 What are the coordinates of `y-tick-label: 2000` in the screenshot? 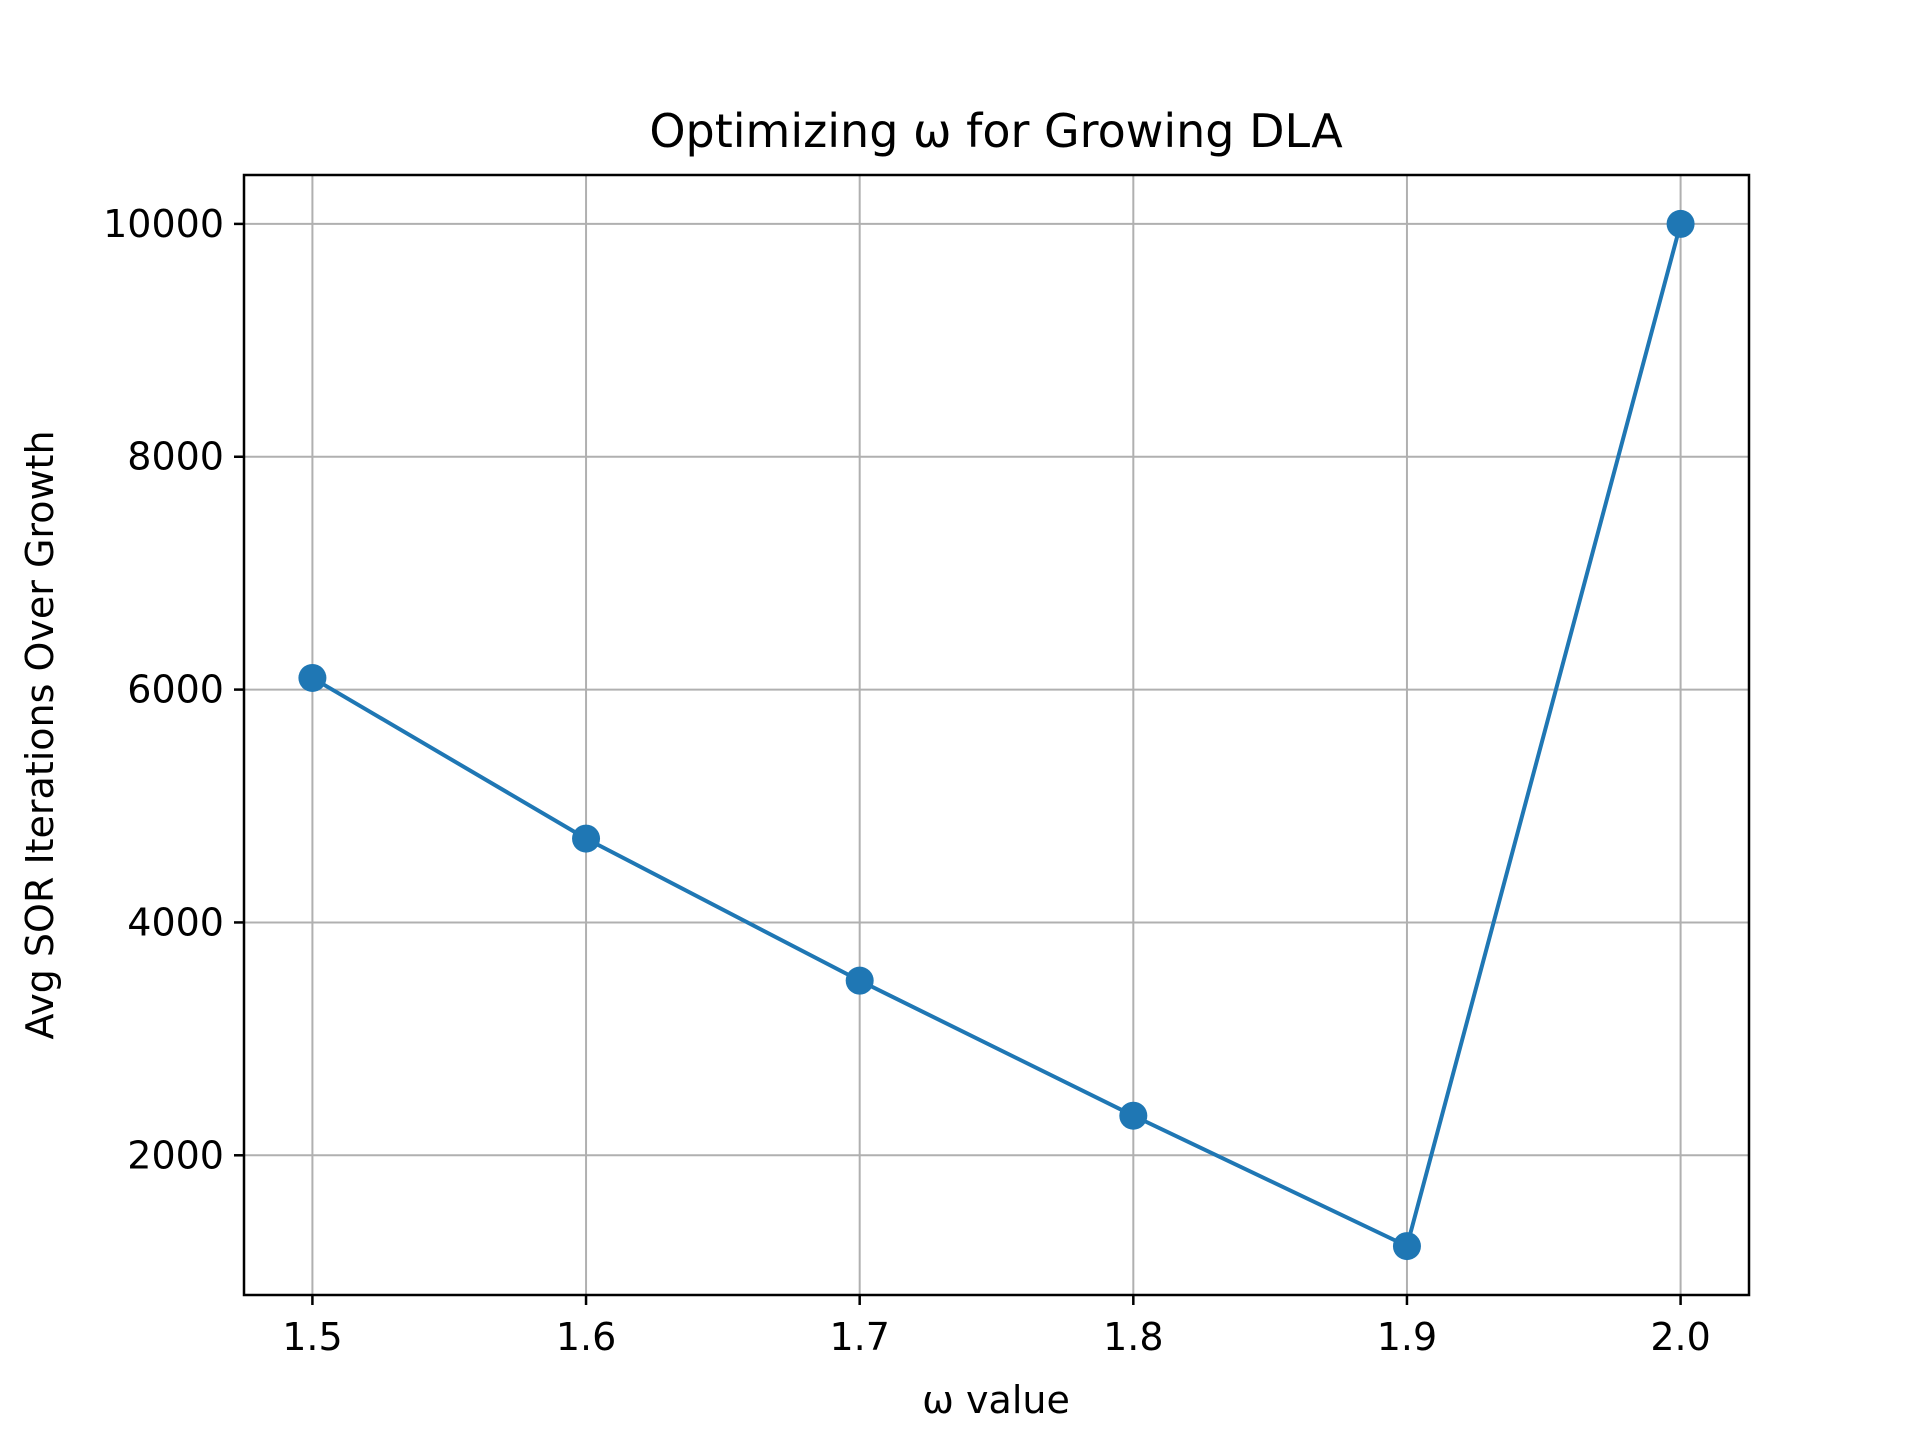 It's located at (175, 1155).